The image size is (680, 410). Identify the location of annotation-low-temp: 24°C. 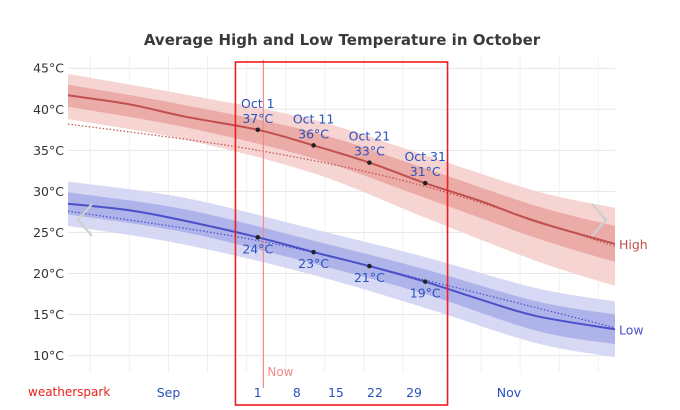
(257, 248).